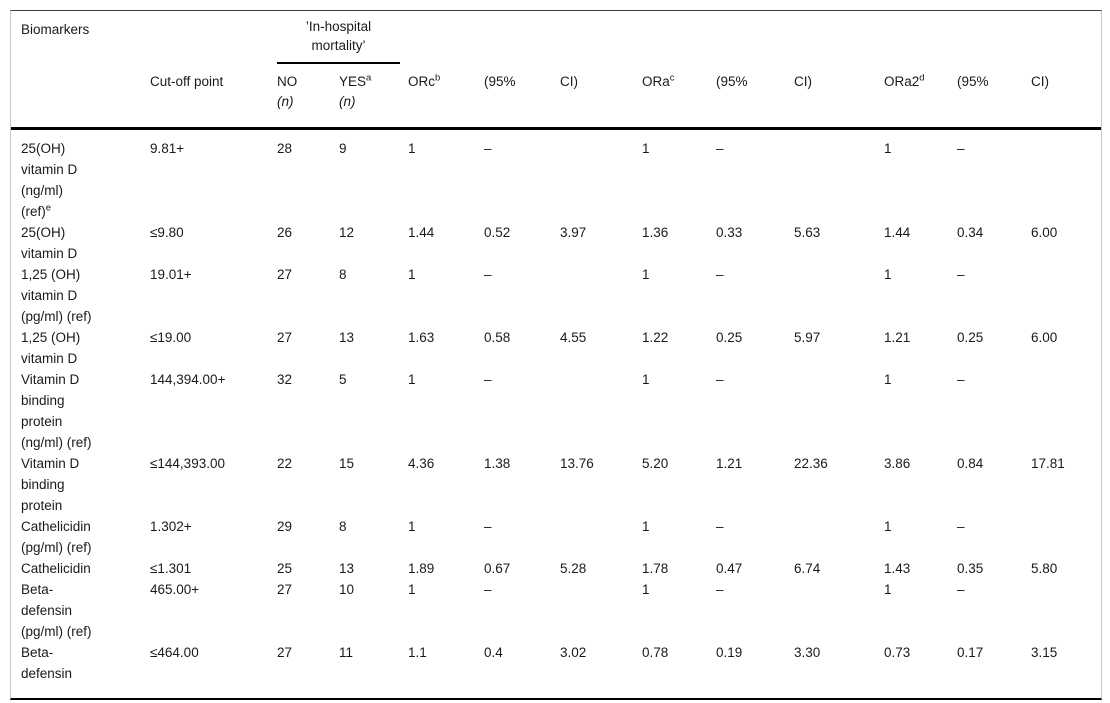 The height and width of the screenshot is (703, 1110). What do you see at coordinates (679, 96) in the screenshot?
I see `col-header-ora: ORac` at bounding box center [679, 96].